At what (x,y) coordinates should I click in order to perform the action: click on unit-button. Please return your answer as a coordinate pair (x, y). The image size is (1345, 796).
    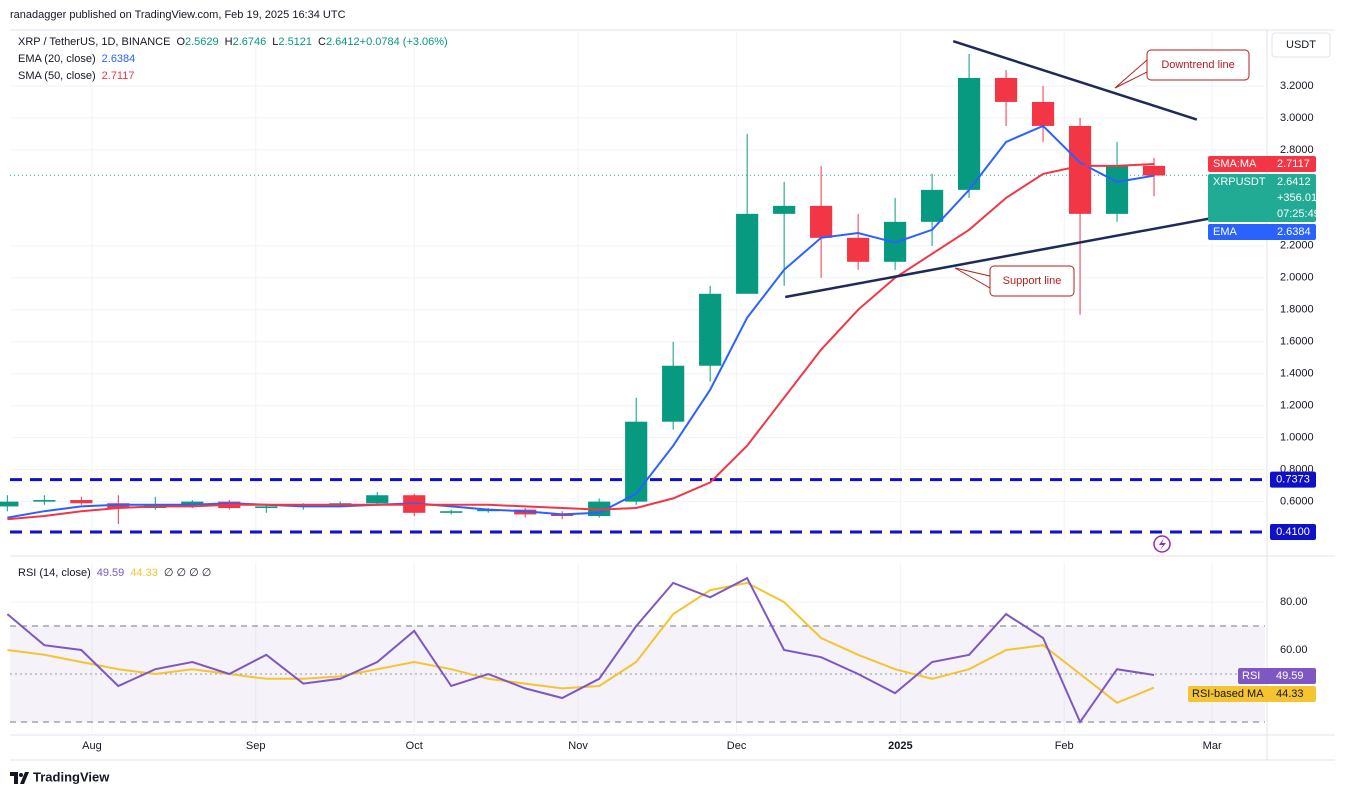
    Looking at the image, I should click on (1301, 45).